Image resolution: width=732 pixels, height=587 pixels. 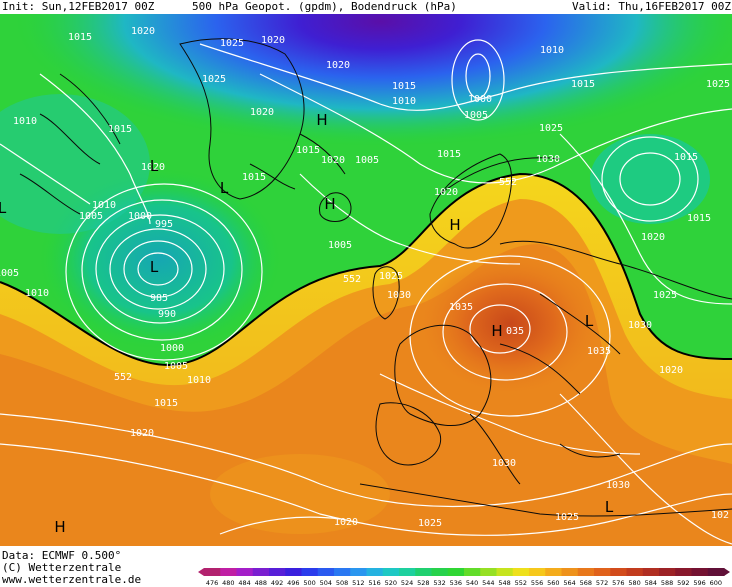 I want to click on valid-time: Valid: Thu,16FEB2017 00Z, so click(x=651, y=6).